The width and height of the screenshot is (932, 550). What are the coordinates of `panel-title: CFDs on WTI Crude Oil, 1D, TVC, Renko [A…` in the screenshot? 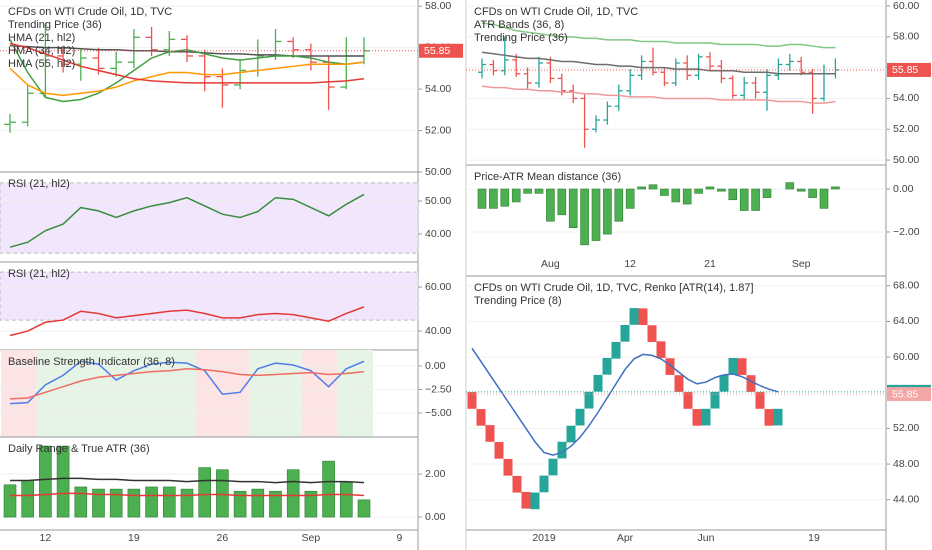 It's located at (614, 288).